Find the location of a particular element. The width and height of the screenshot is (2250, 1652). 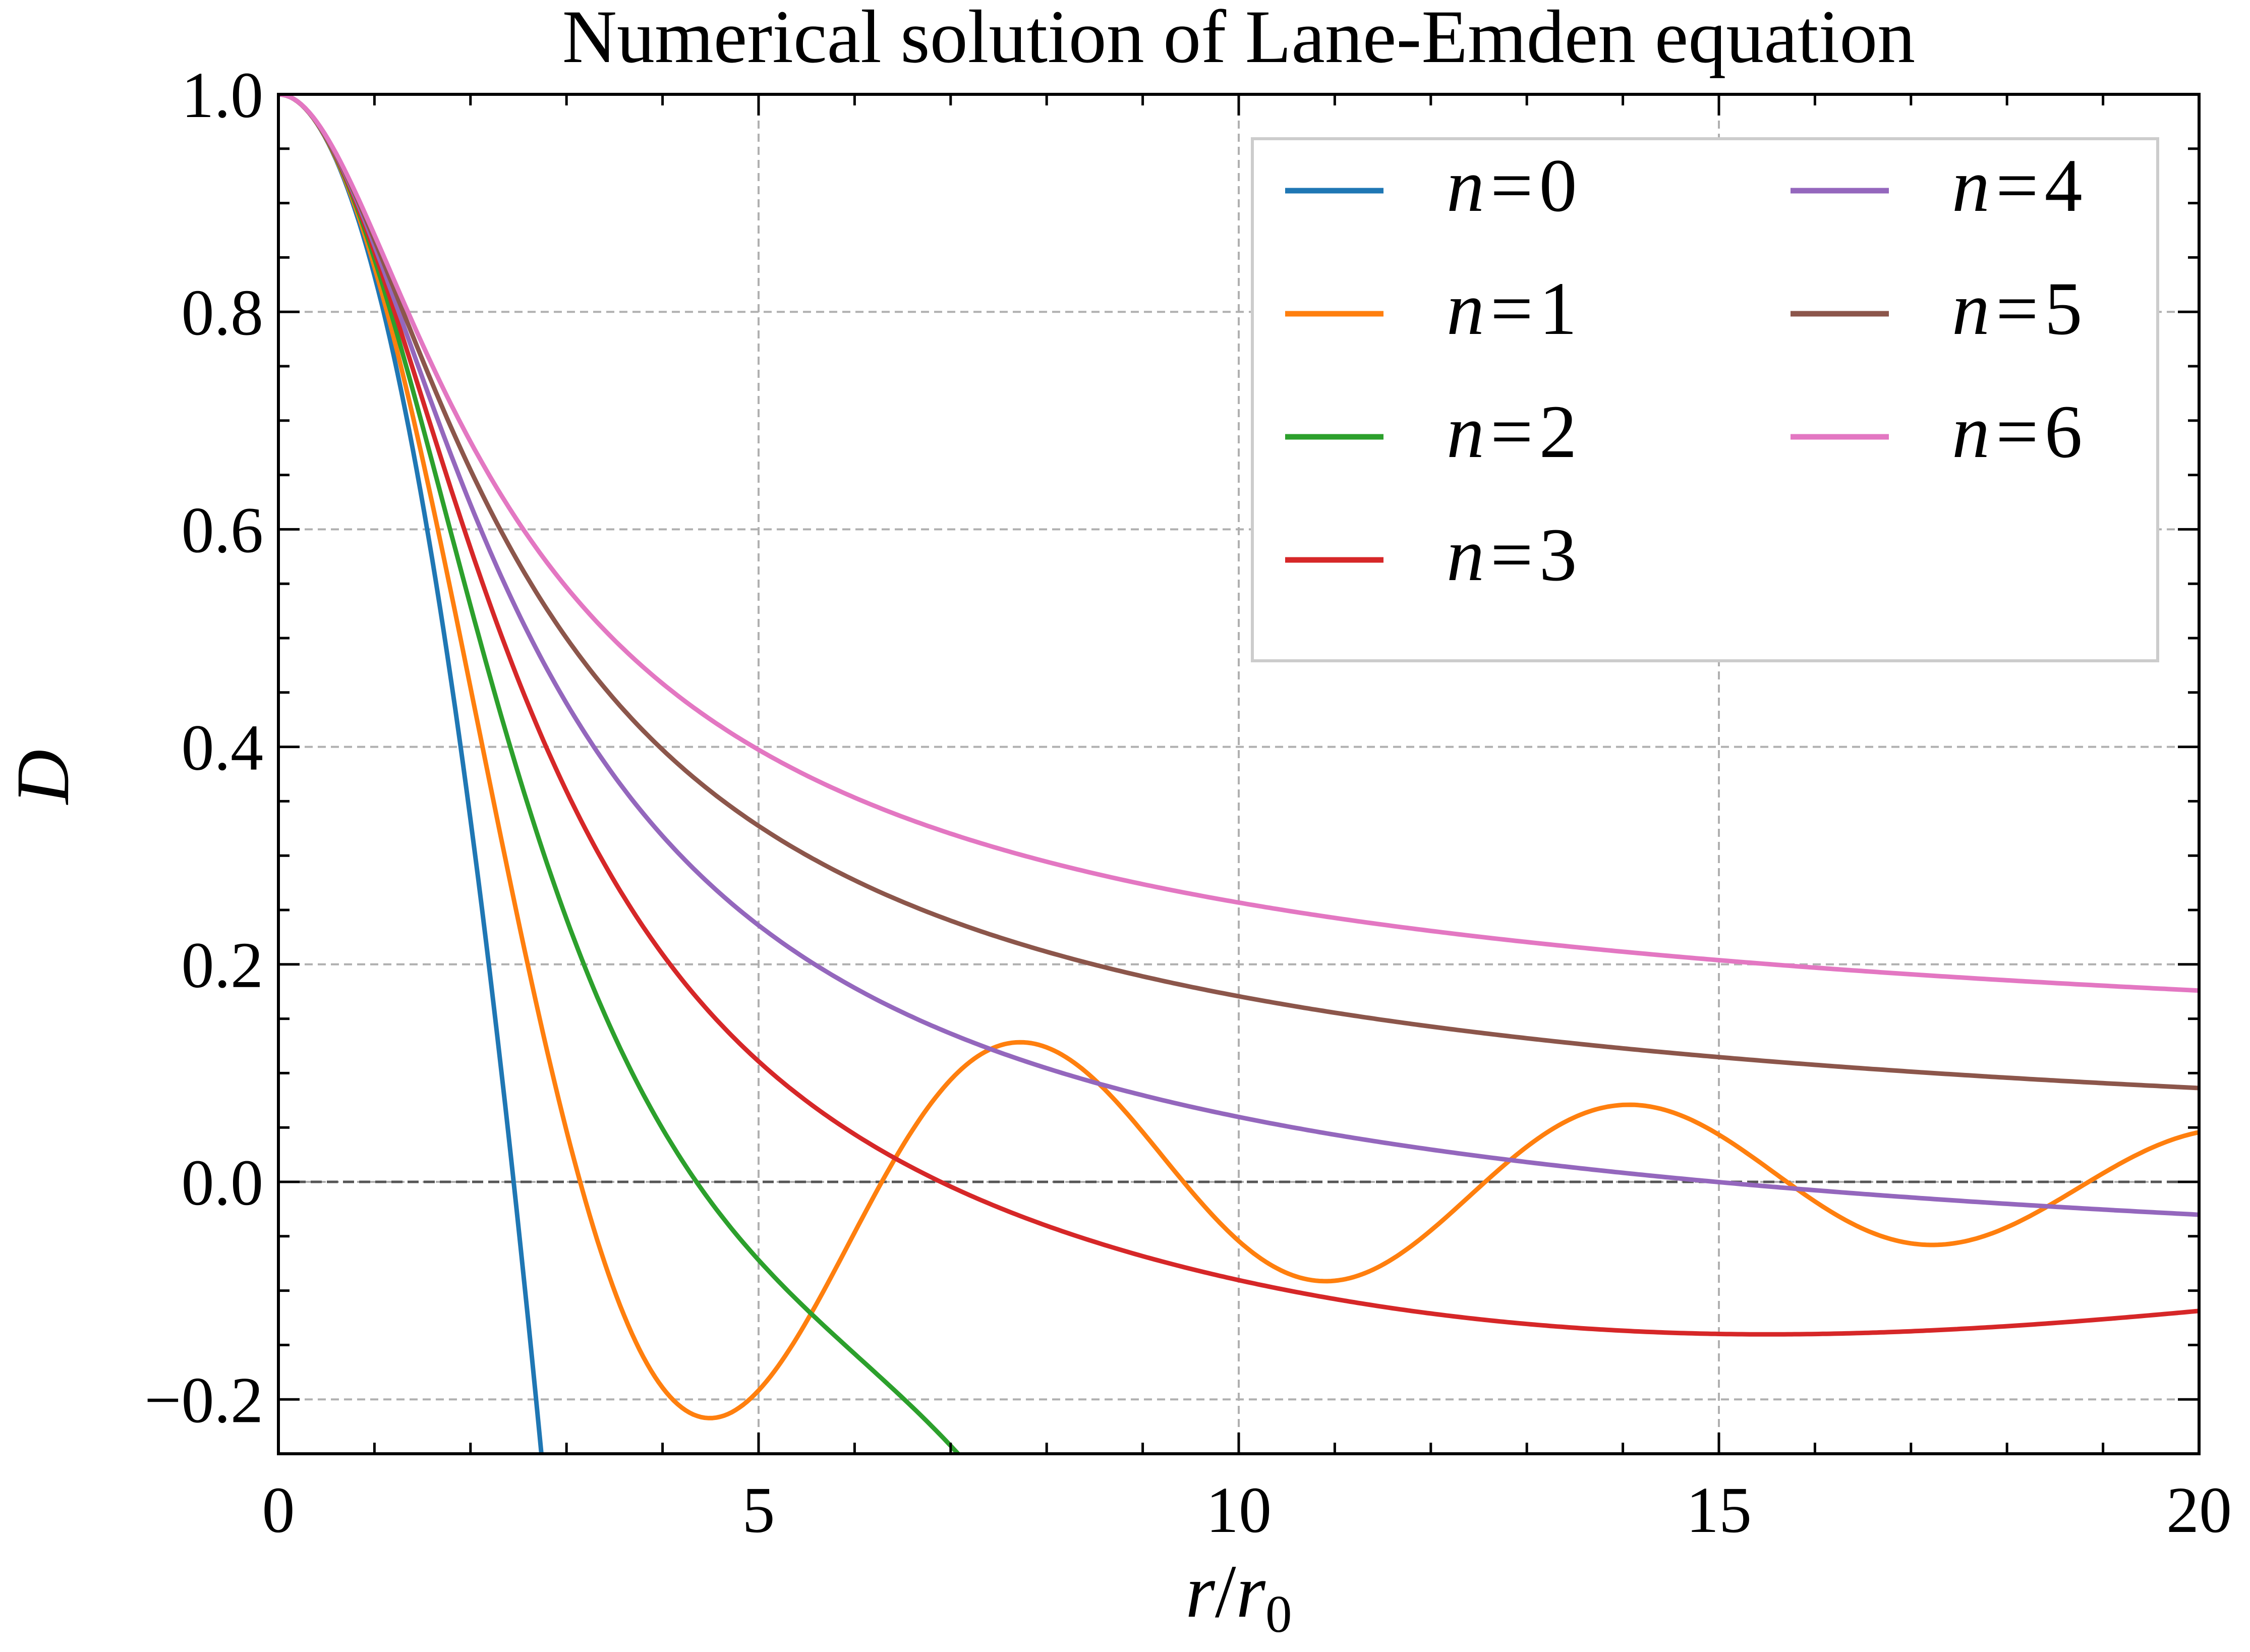

y-tick-label: 0.0 is located at coordinates (223, 1183).